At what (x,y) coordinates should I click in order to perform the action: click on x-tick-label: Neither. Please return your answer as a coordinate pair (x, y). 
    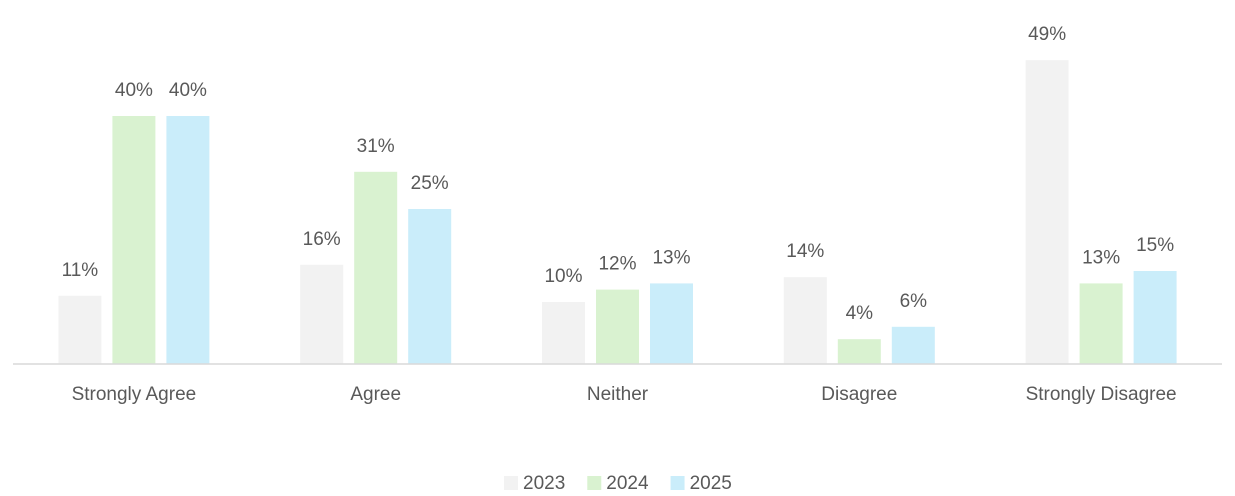
    Looking at the image, I should click on (618, 394).